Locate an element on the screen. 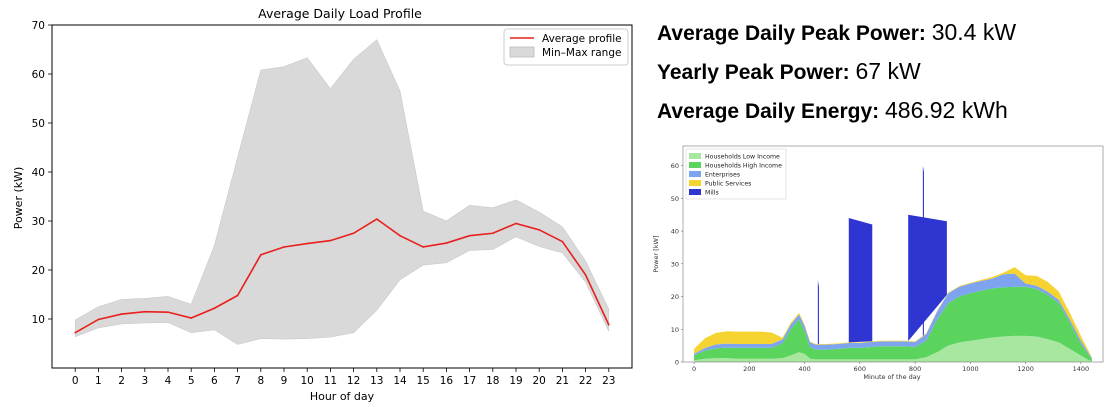 The image size is (1114, 407). mini-legend-frame is located at coordinates (736, 174).